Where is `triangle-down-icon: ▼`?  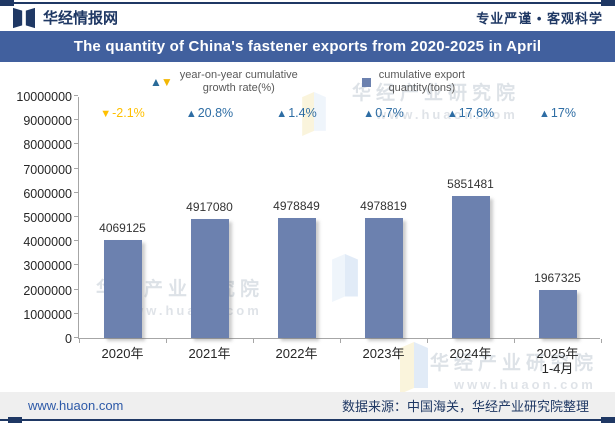 triangle-down-icon: ▼ is located at coordinates (106, 114).